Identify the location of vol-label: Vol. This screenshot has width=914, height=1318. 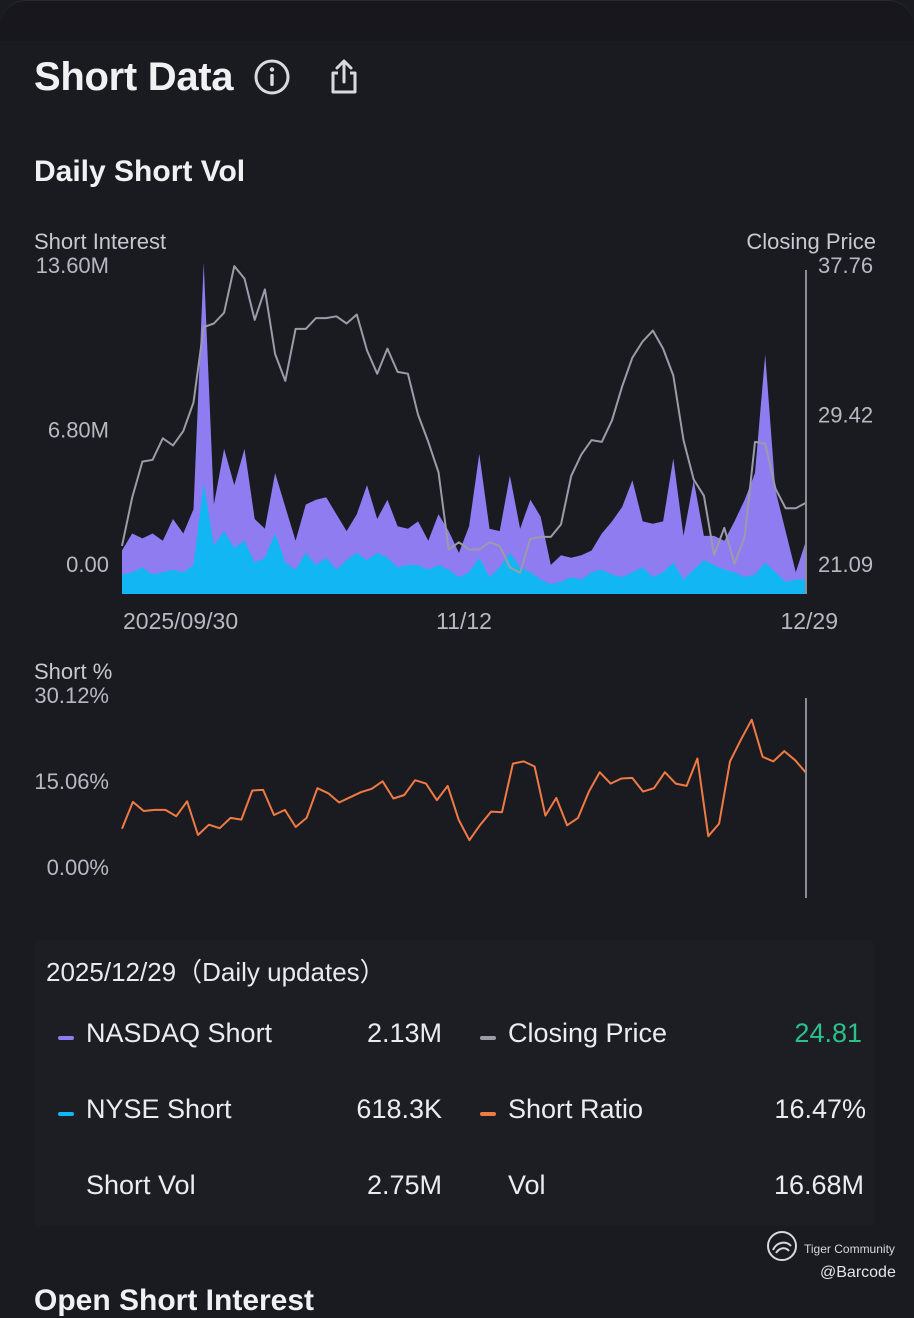
(527, 1185).